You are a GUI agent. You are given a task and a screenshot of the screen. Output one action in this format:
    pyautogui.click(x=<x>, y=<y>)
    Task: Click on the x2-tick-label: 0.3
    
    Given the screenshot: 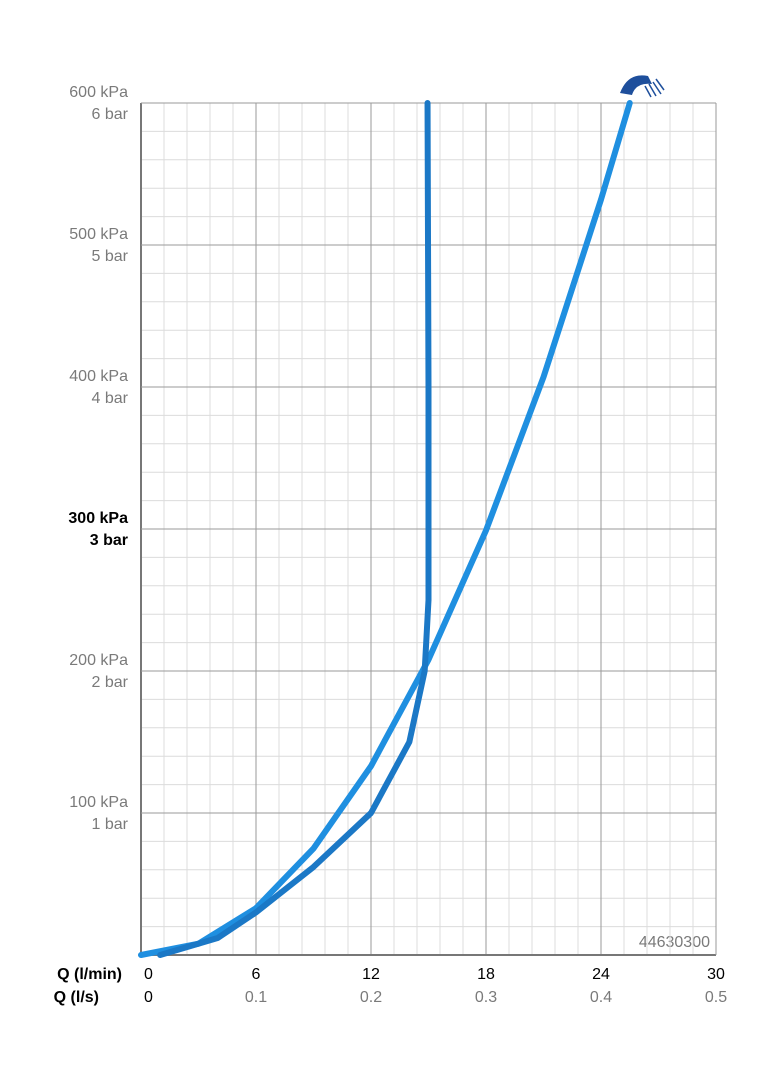 What is the action you would take?
    pyautogui.click(x=486, y=997)
    